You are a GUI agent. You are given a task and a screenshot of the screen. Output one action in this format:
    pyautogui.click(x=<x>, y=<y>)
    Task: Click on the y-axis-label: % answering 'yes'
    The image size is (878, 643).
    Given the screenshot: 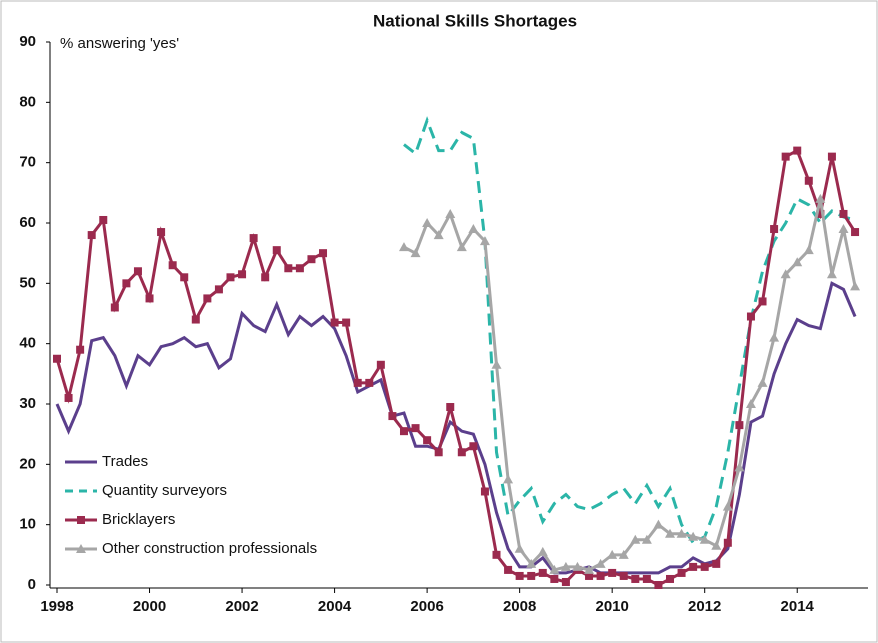 What is the action you would take?
    pyautogui.click(x=119, y=43)
    